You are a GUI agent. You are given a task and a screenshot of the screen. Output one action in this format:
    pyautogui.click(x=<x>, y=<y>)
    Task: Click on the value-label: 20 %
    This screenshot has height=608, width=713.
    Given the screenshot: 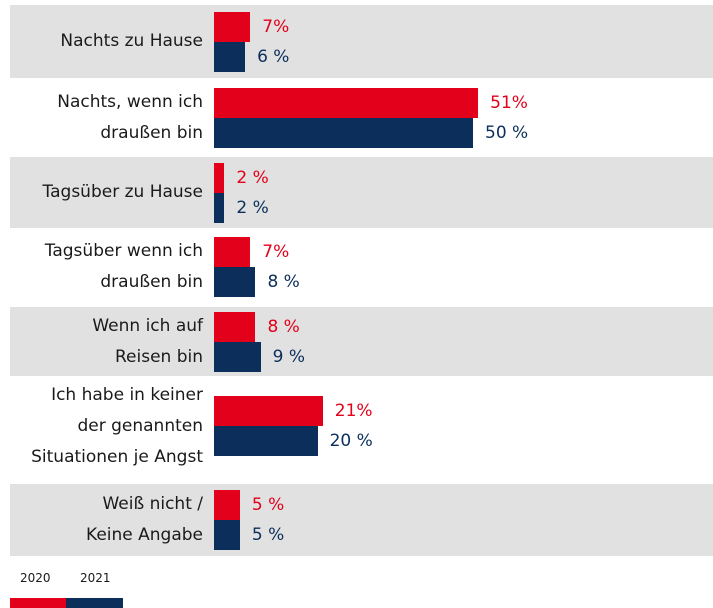 What is the action you would take?
    pyautogui.click(x=351, y=441)
    